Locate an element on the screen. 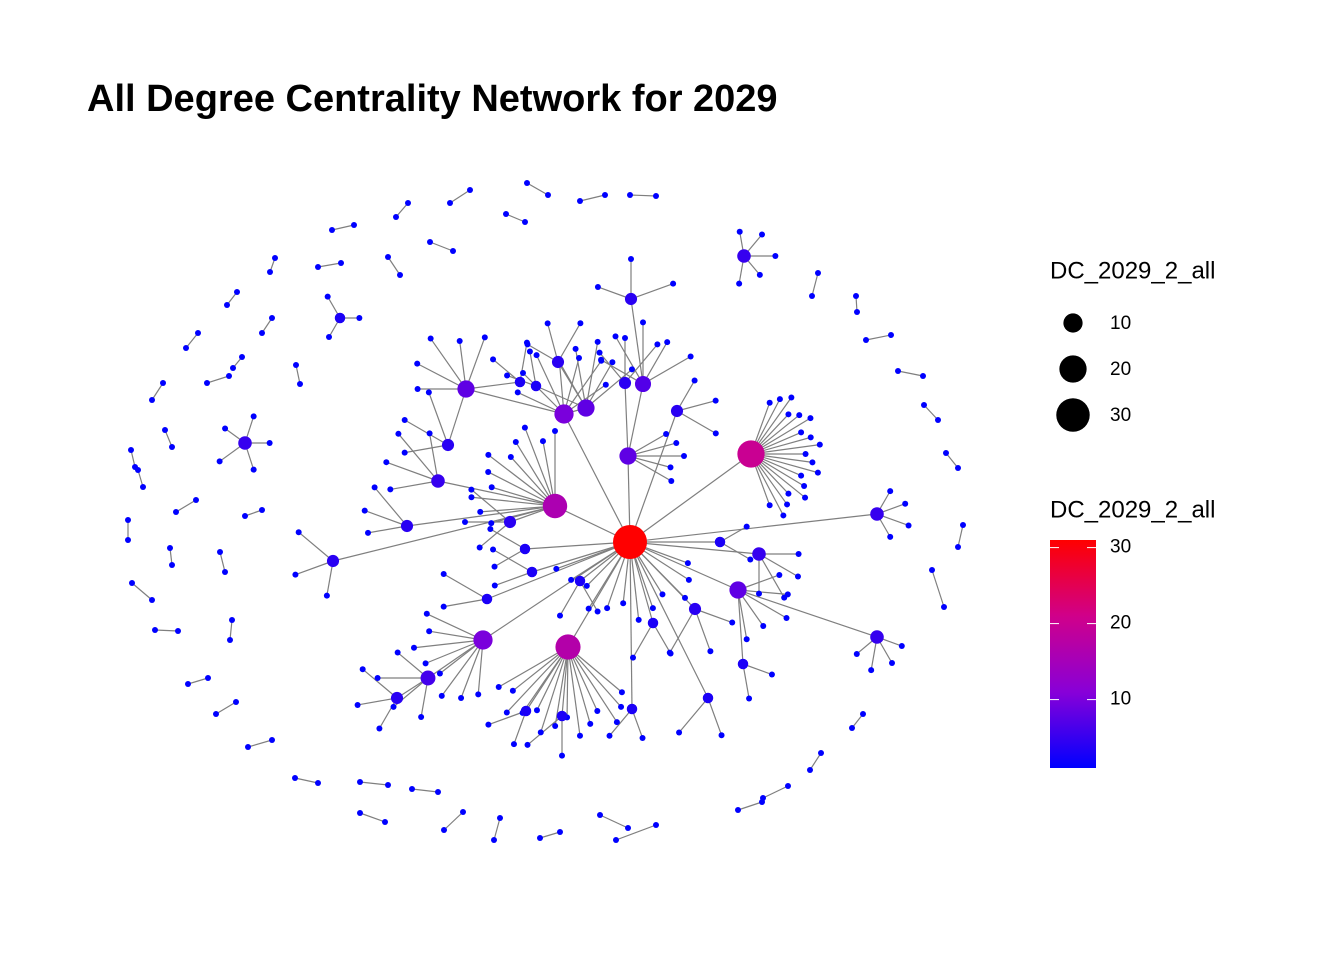  size-legend-key is located at coordinates (1073, 323).